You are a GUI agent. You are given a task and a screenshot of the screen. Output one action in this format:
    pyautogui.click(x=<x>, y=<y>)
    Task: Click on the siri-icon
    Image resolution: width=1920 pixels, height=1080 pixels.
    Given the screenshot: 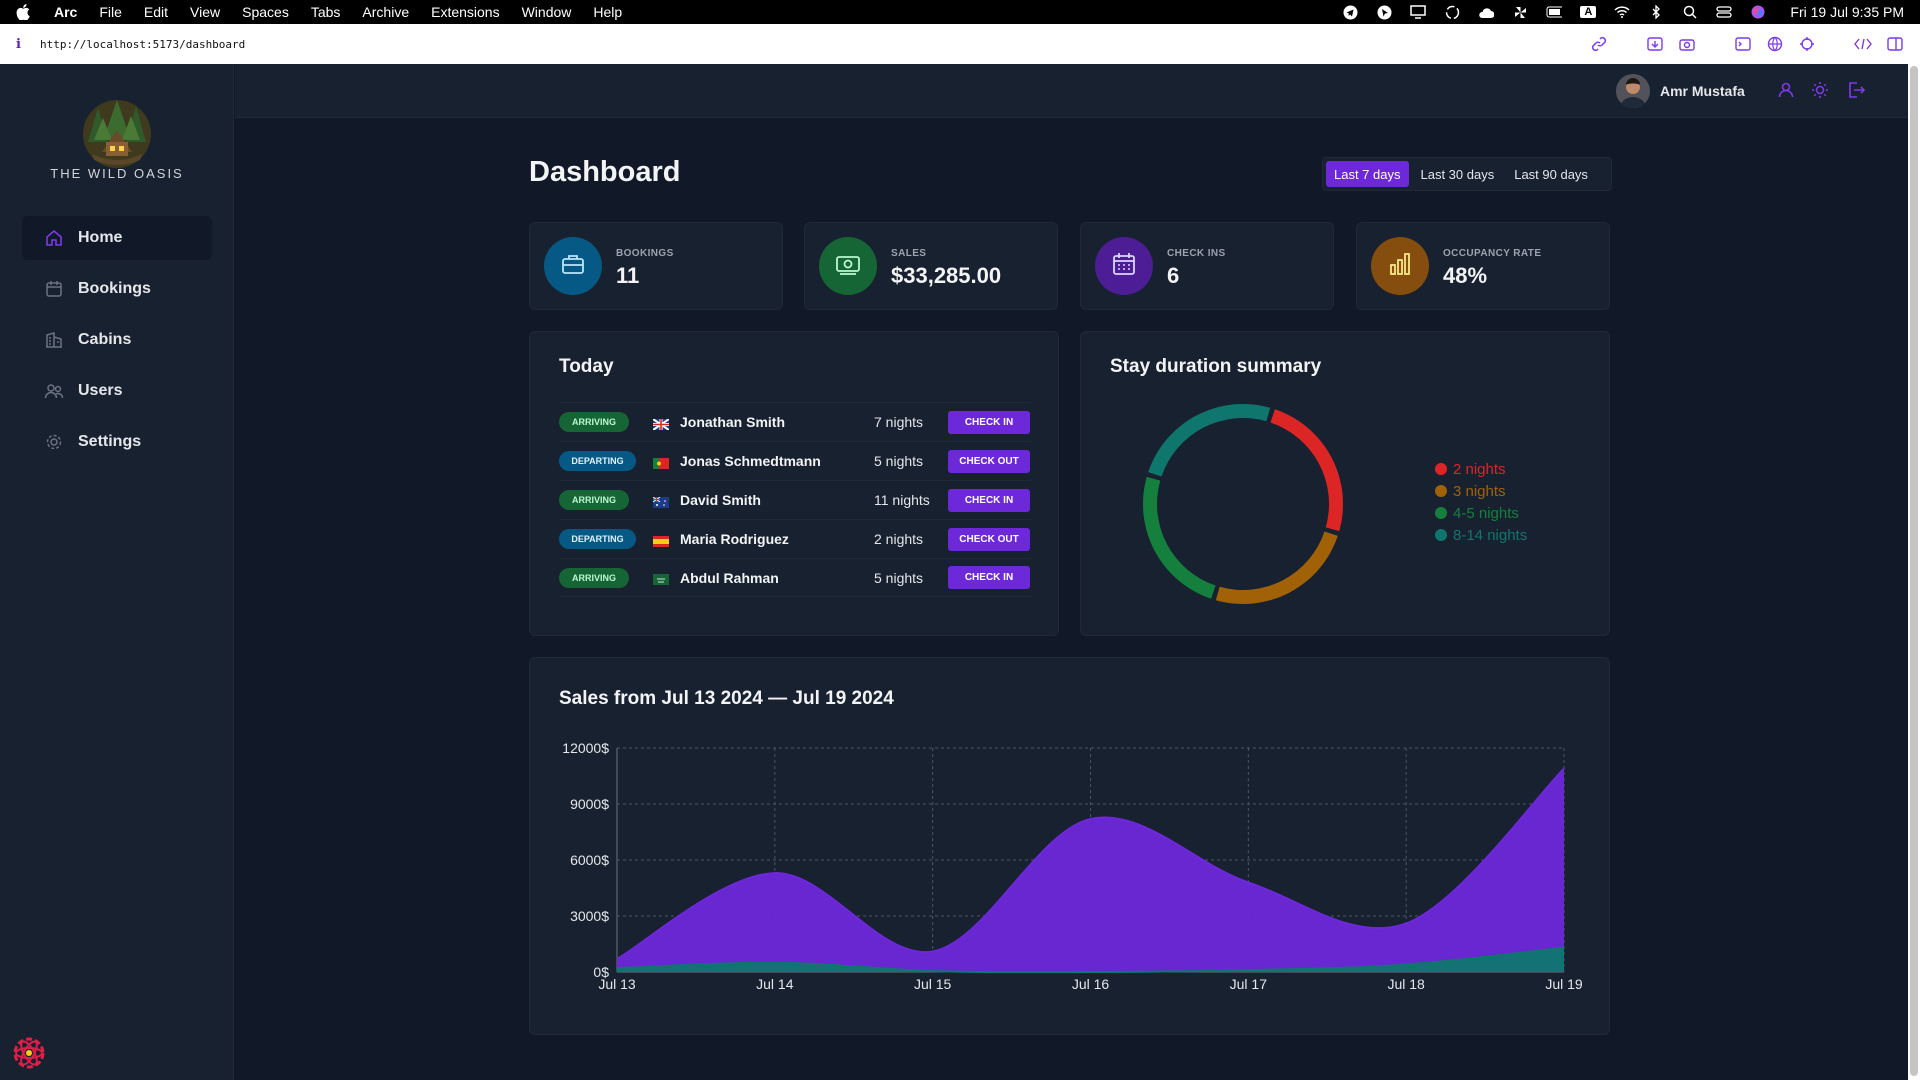 What is the action you would take?
    pyautogui.click(x=1758, y=12)
    